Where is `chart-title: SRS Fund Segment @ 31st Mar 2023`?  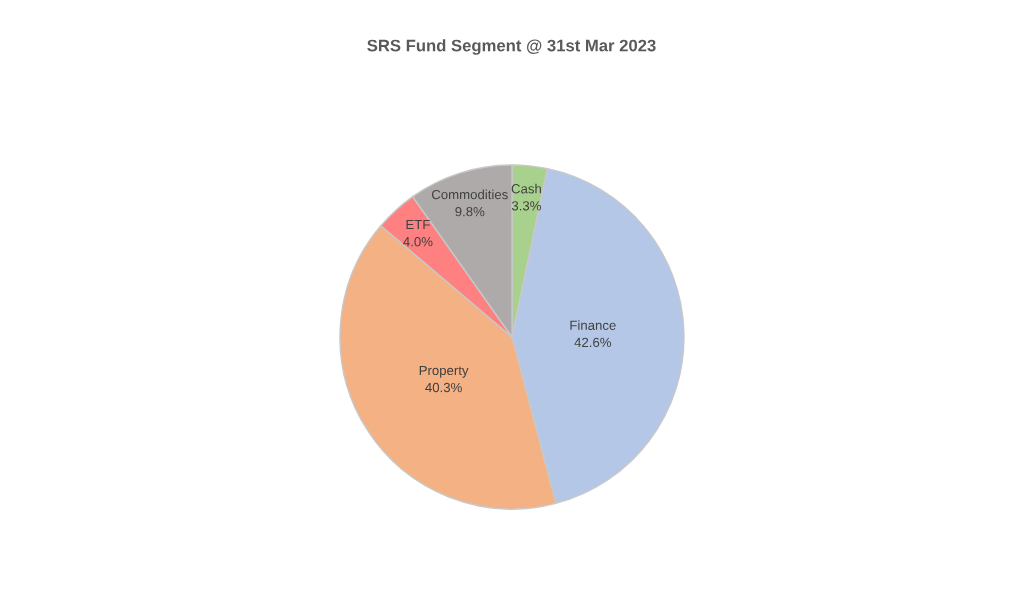
chart-title: SRS Fund Segment @ 31st Mar 2023 is located at coordinates (511, 47).